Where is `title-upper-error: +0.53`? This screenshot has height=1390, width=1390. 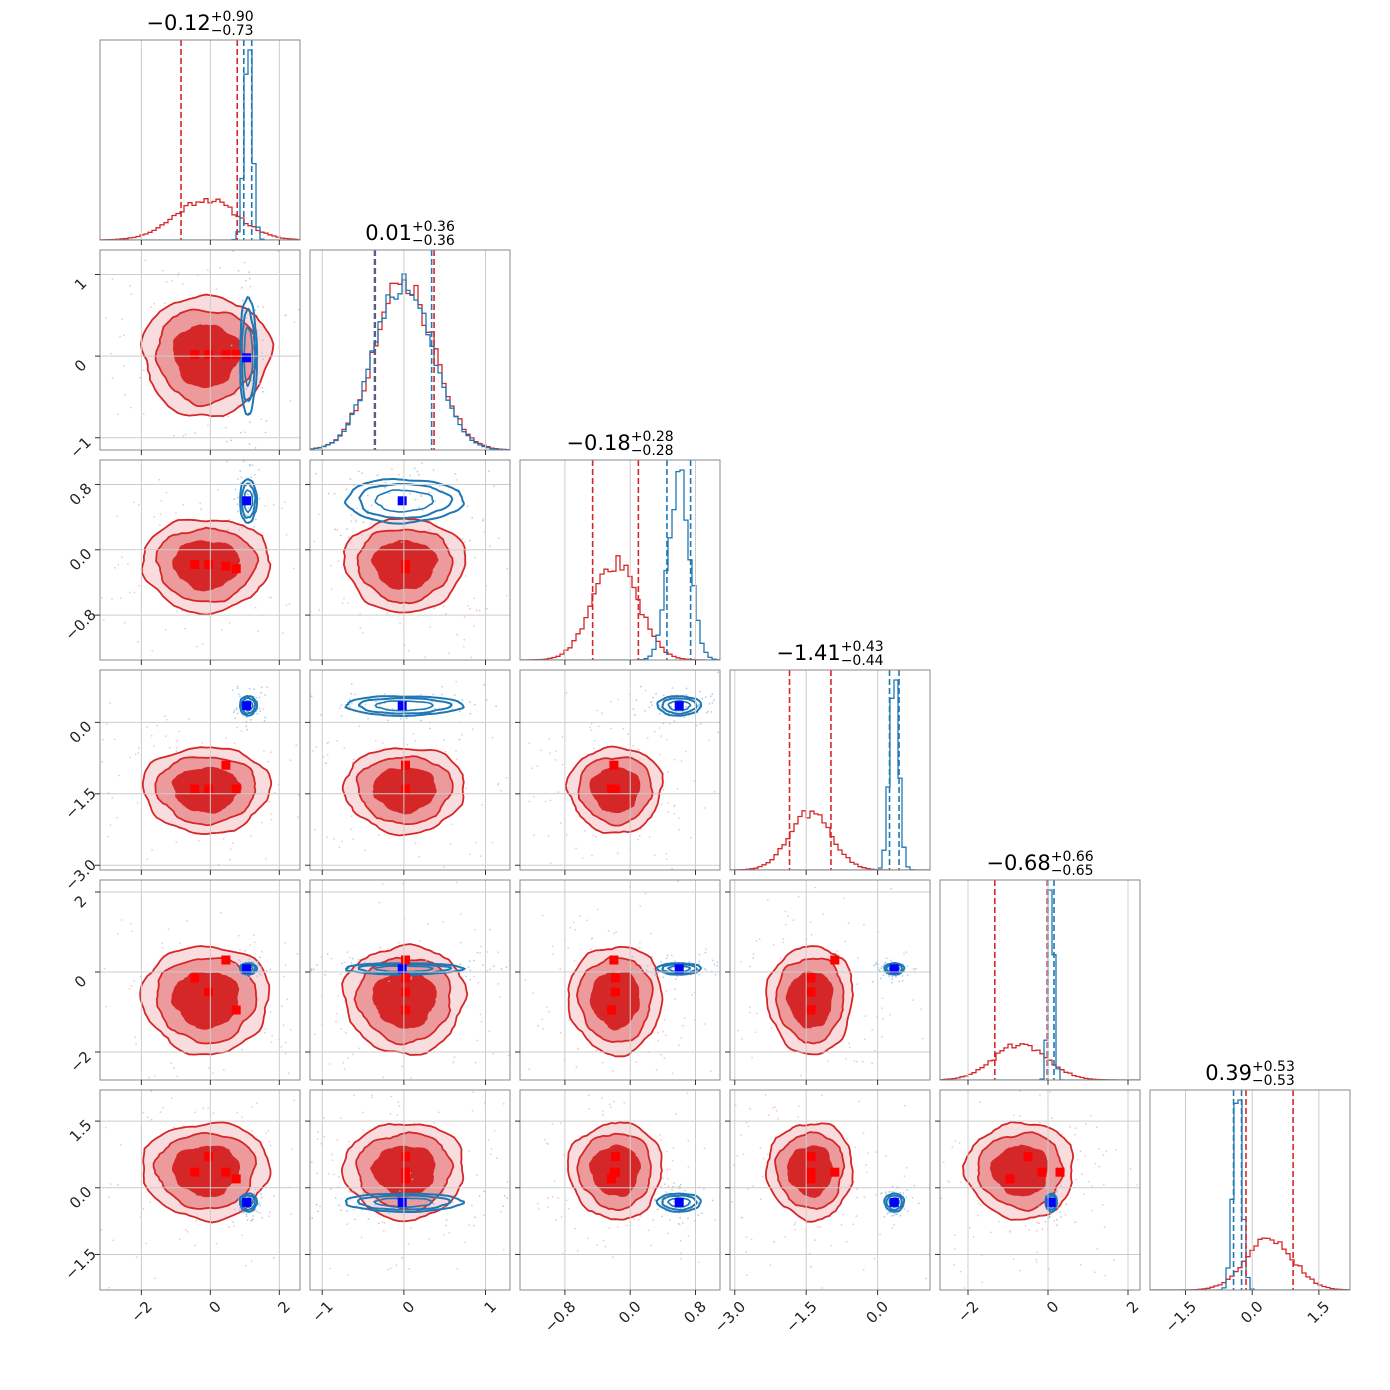
title-upper-error: +0.53 is located at coordinates (1273, 1067).